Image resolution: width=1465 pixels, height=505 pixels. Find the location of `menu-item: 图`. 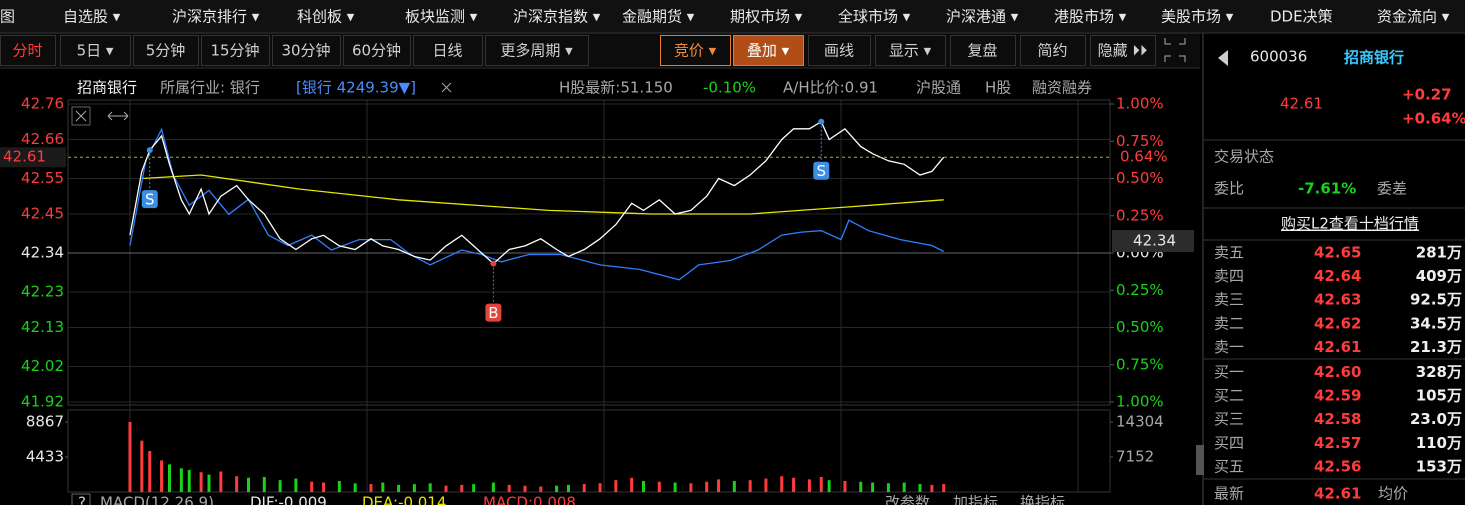

menu-item: 图 is located at coordinates (7, 17).